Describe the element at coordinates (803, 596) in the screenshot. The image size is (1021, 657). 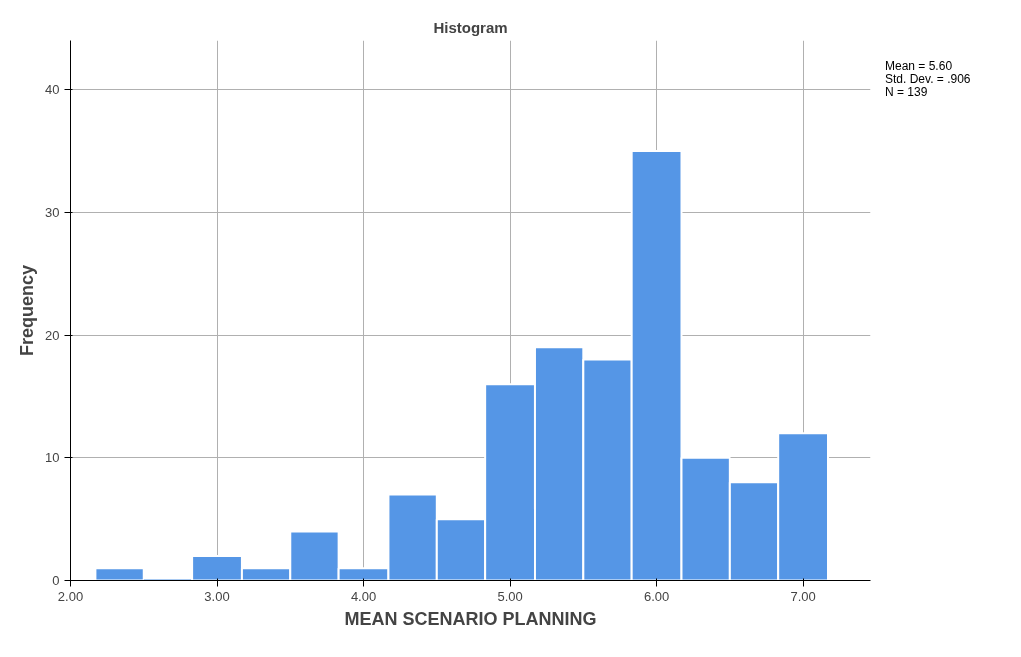
I see `x-tick-label: 7.00` at that location.